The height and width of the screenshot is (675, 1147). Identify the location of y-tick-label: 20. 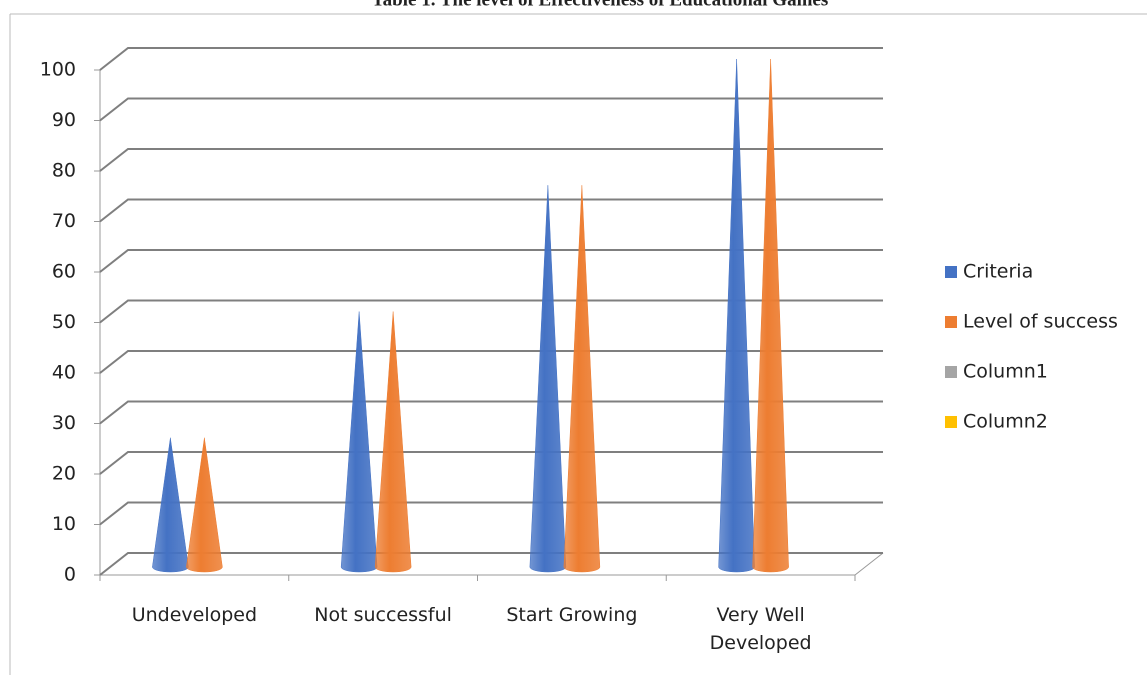
(64, 474).